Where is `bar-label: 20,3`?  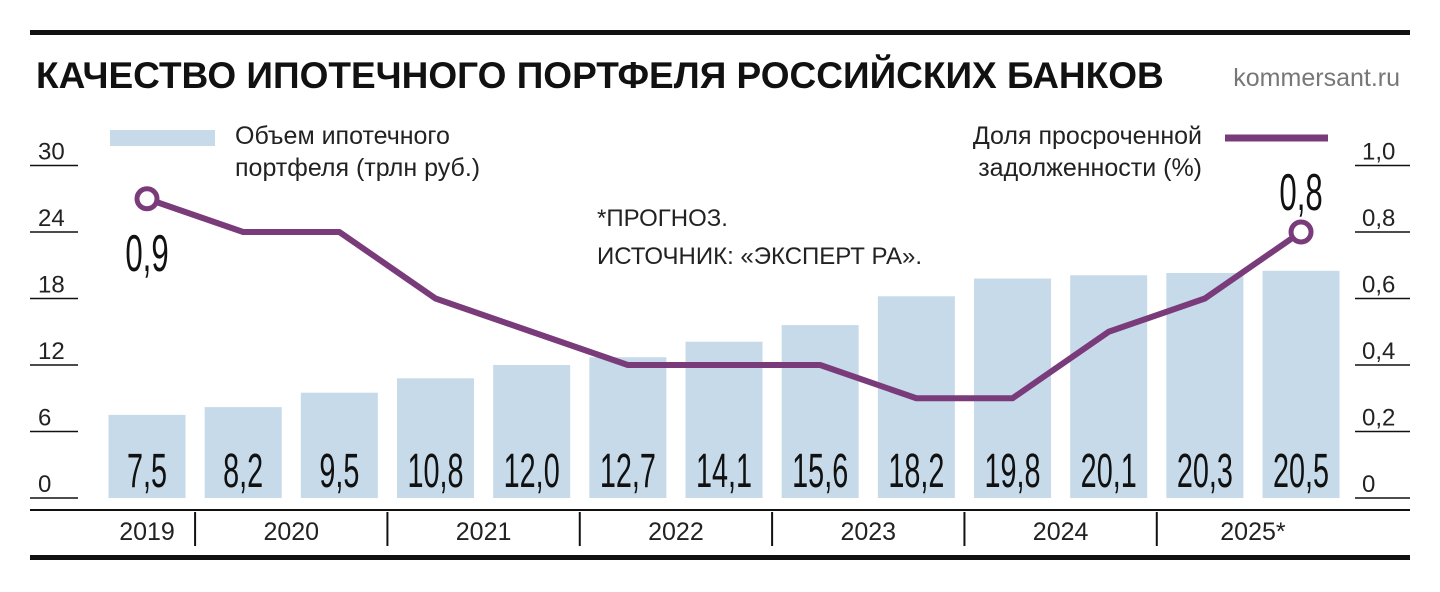 bar-label: 20,3 is located at coordinates (1205, 471).